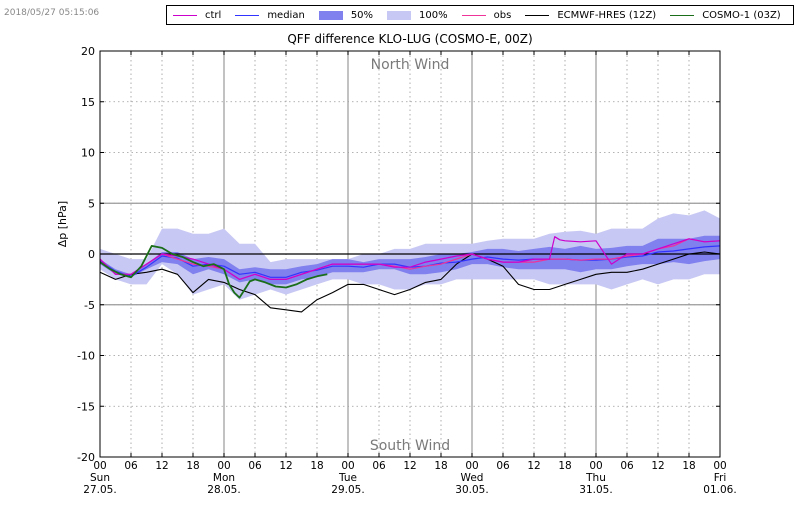 The height and width of the screenshot is (509, 800). What do you see at coordinates (410, 282) in the screenshot?
I see `series-line-ecmwf-hres-12z` at bounding box center [410, 282].